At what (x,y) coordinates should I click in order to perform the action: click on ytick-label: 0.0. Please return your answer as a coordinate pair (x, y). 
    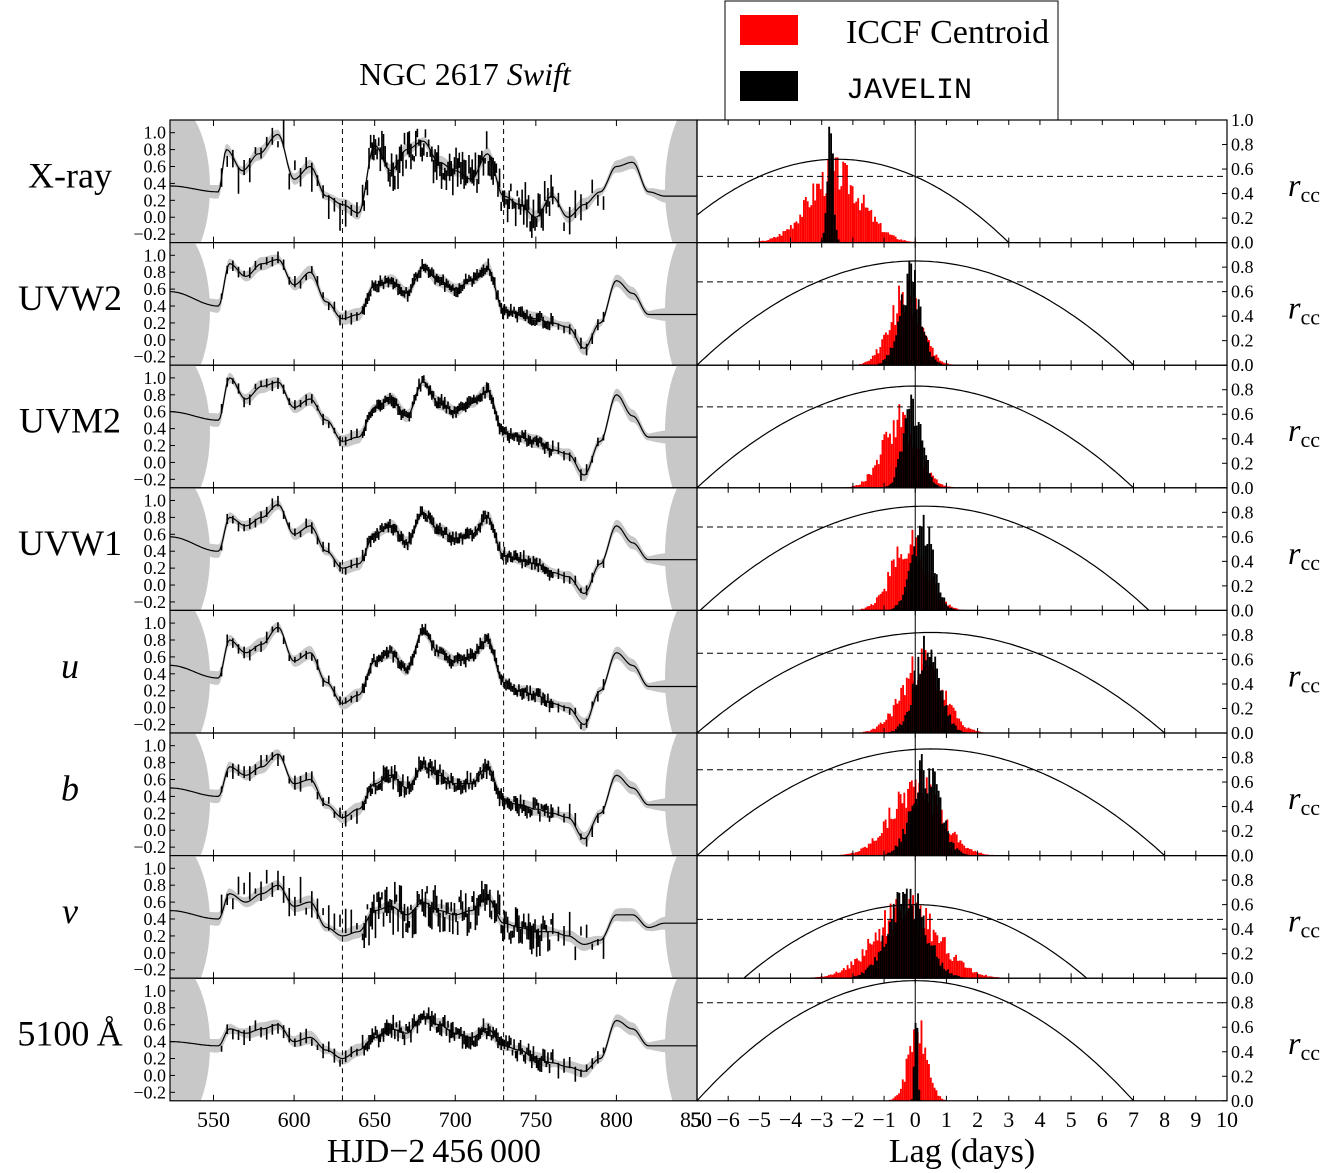
    Looking at the image, I should click on (1242, 978).